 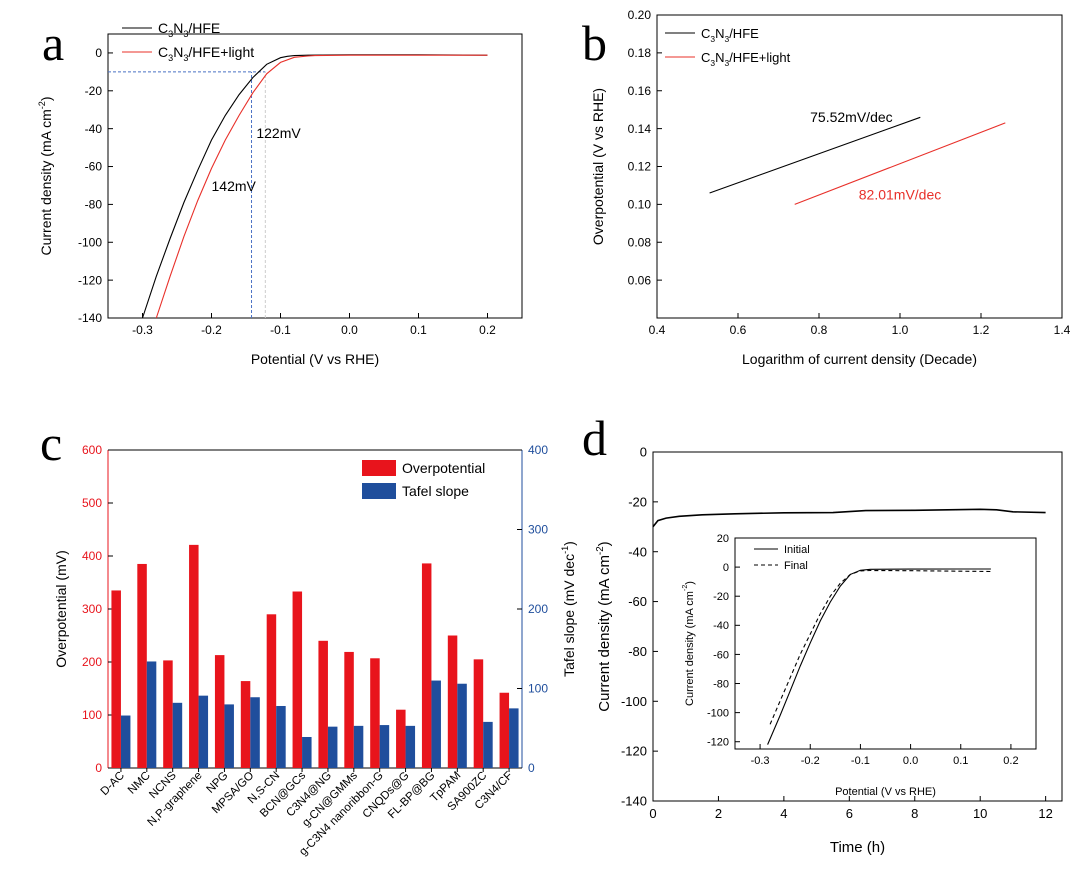 What do you see at coordinates (721, 597) in the screenshot?
I see `panel-d-inset-y-tick-label: -20` at bounding box center [721, 597].